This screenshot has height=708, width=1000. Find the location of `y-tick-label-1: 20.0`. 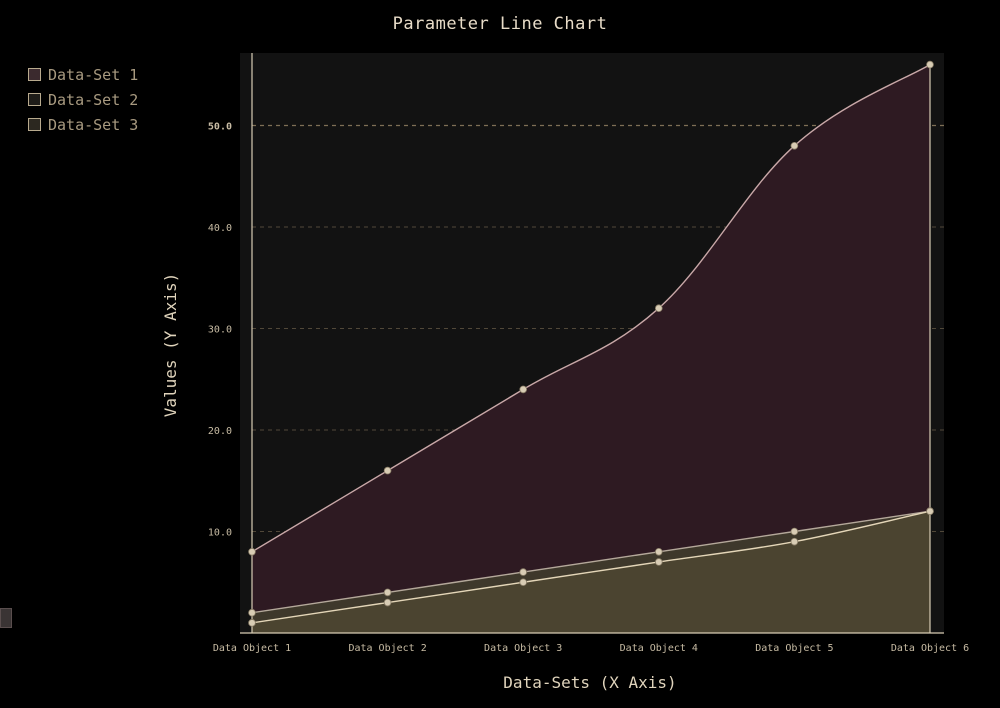

y-tick-label-1: 20.0 is located at coordinates (220, 431).